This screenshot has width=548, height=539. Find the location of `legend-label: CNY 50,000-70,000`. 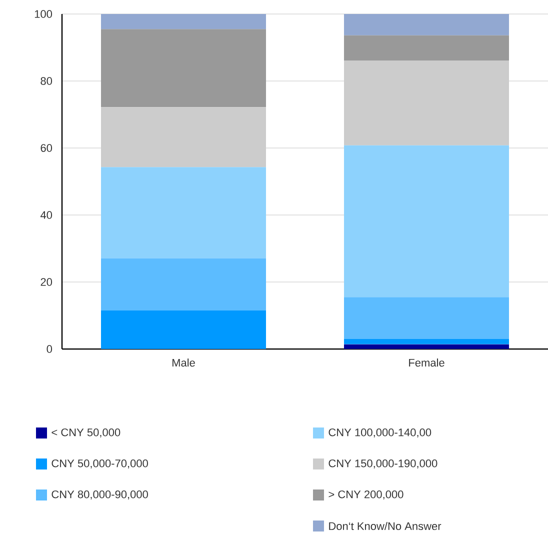

legend-label: CNY 50,000-70,000 is located at coordinates (100, 464).